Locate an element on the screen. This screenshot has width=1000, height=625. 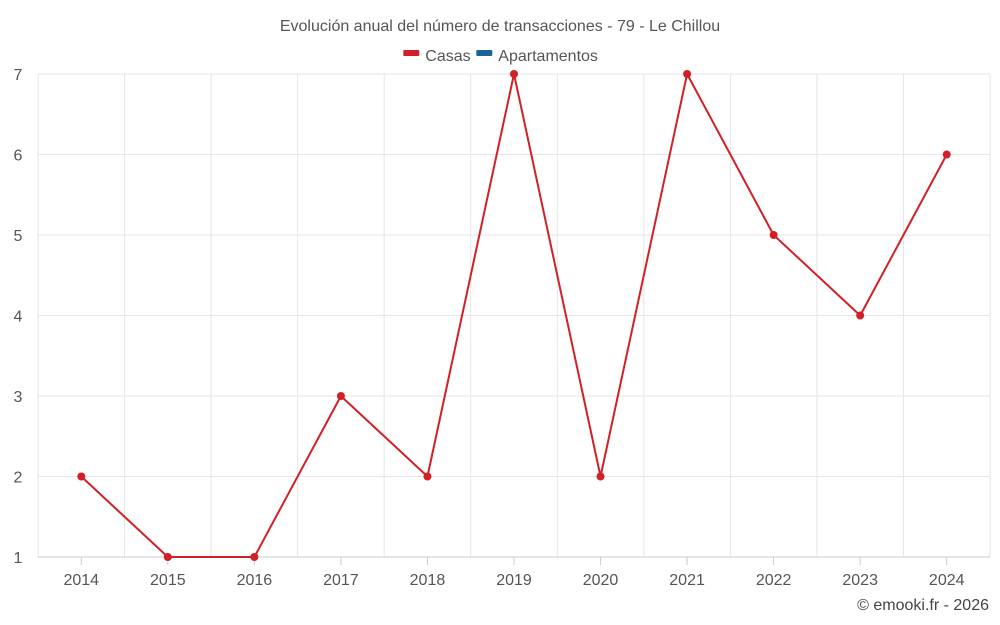
data-point-casas-2022 is located at coordinates (773, 235).